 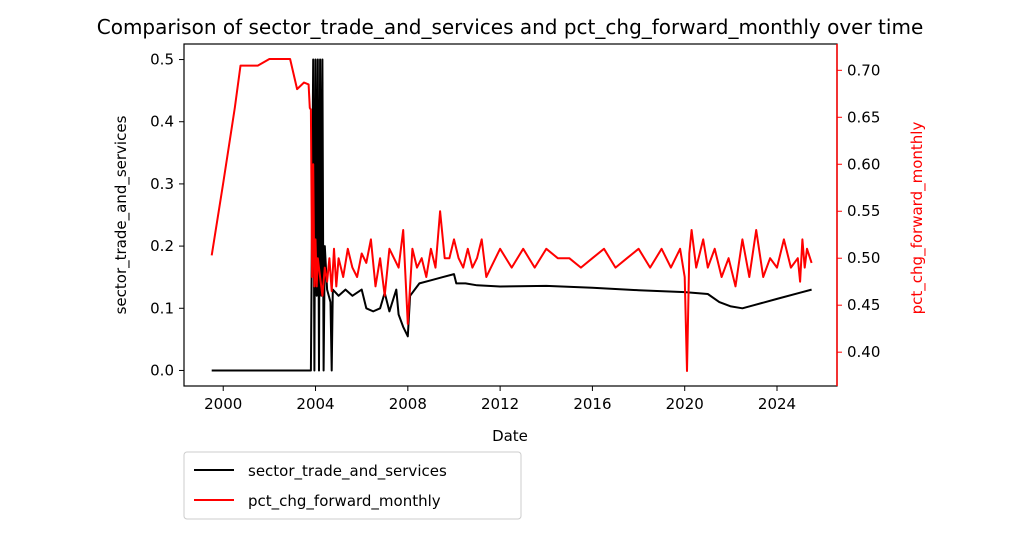 What do you see at coordinates (347, 471) in the screenshot?
I see `legend-label-series-1: sector_trade_and_services` at bounding box center [347, 471].